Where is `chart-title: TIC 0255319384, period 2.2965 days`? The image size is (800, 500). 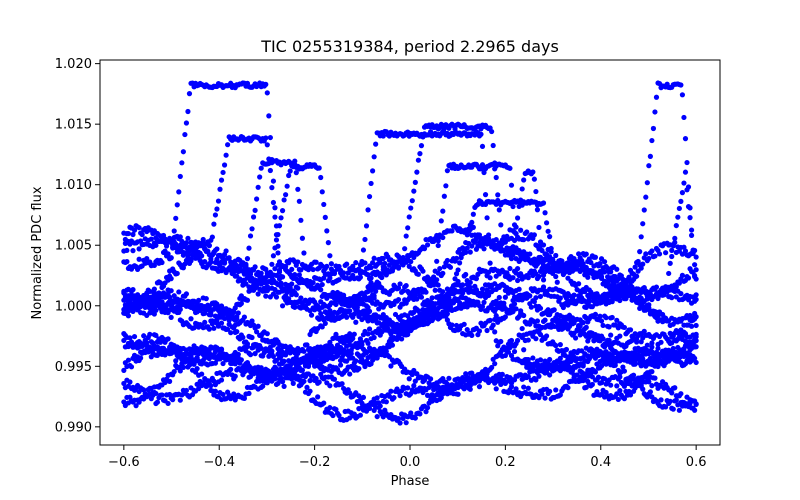
chart-title: TIC 0255319384, period 2.2965 days is located at coordinates (409, 46).